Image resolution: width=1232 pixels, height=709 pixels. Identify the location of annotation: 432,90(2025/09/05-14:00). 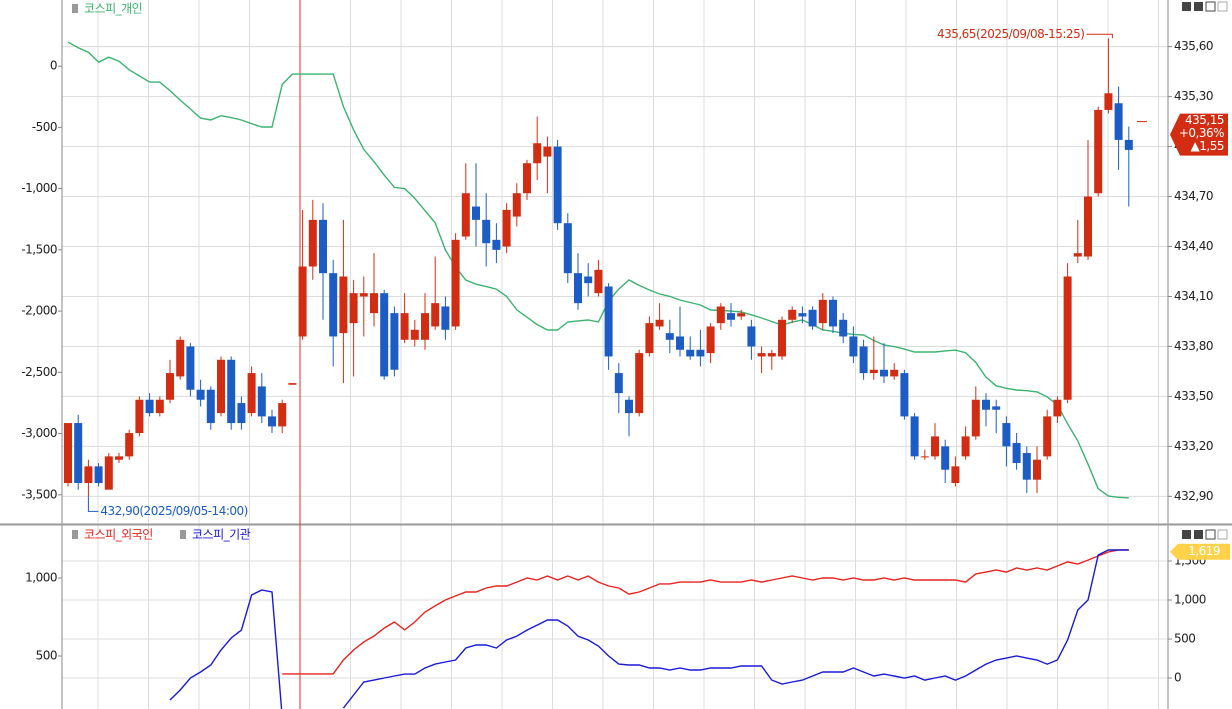
(173, 511).